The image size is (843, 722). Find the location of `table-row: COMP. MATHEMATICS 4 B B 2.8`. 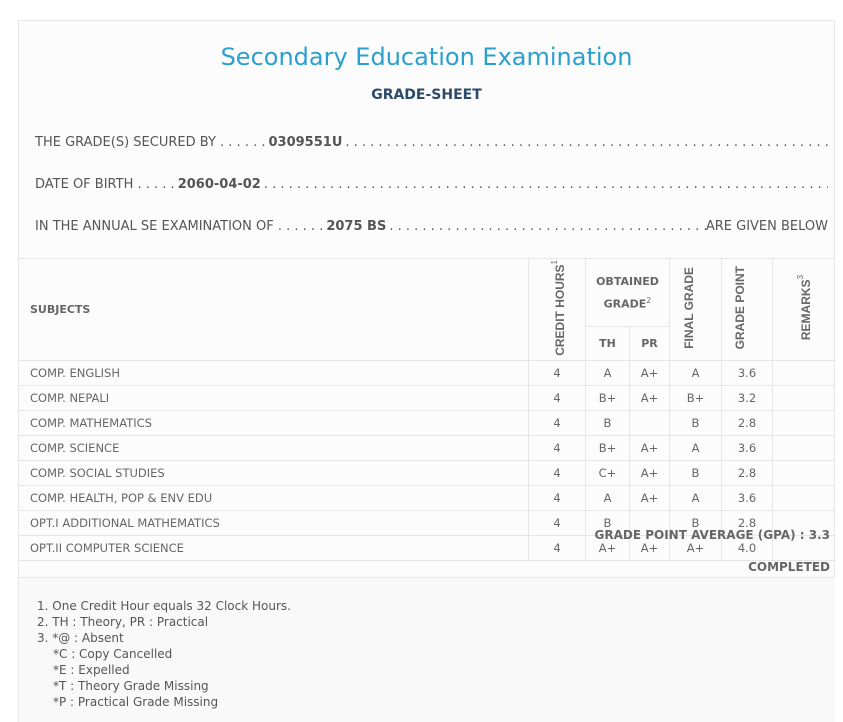

table-row: COMP. MATHEMATICS 4 B B 2.8 is located at coordinates (426, 422).